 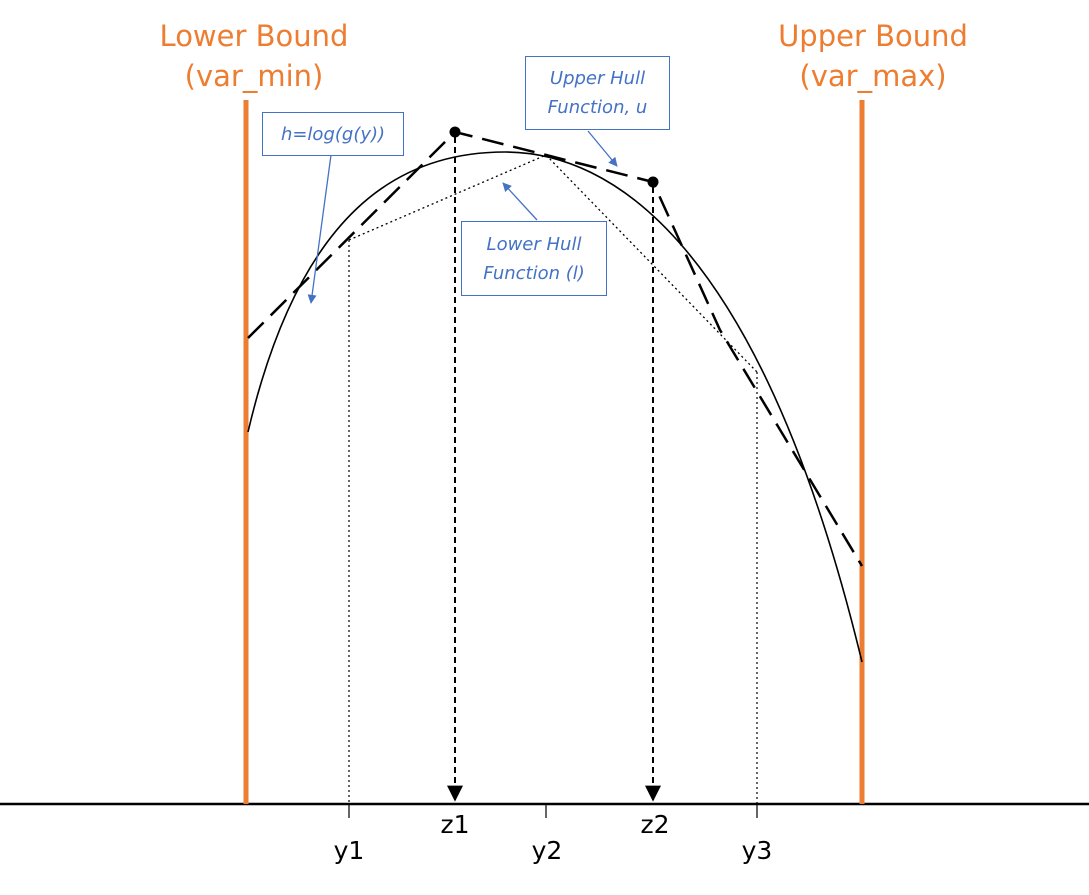 What do you see at coordinates (254, 36) in the screenshot?
I see `lower-bound-label-line1: Lower Bound` at bounding box center [254, 36].